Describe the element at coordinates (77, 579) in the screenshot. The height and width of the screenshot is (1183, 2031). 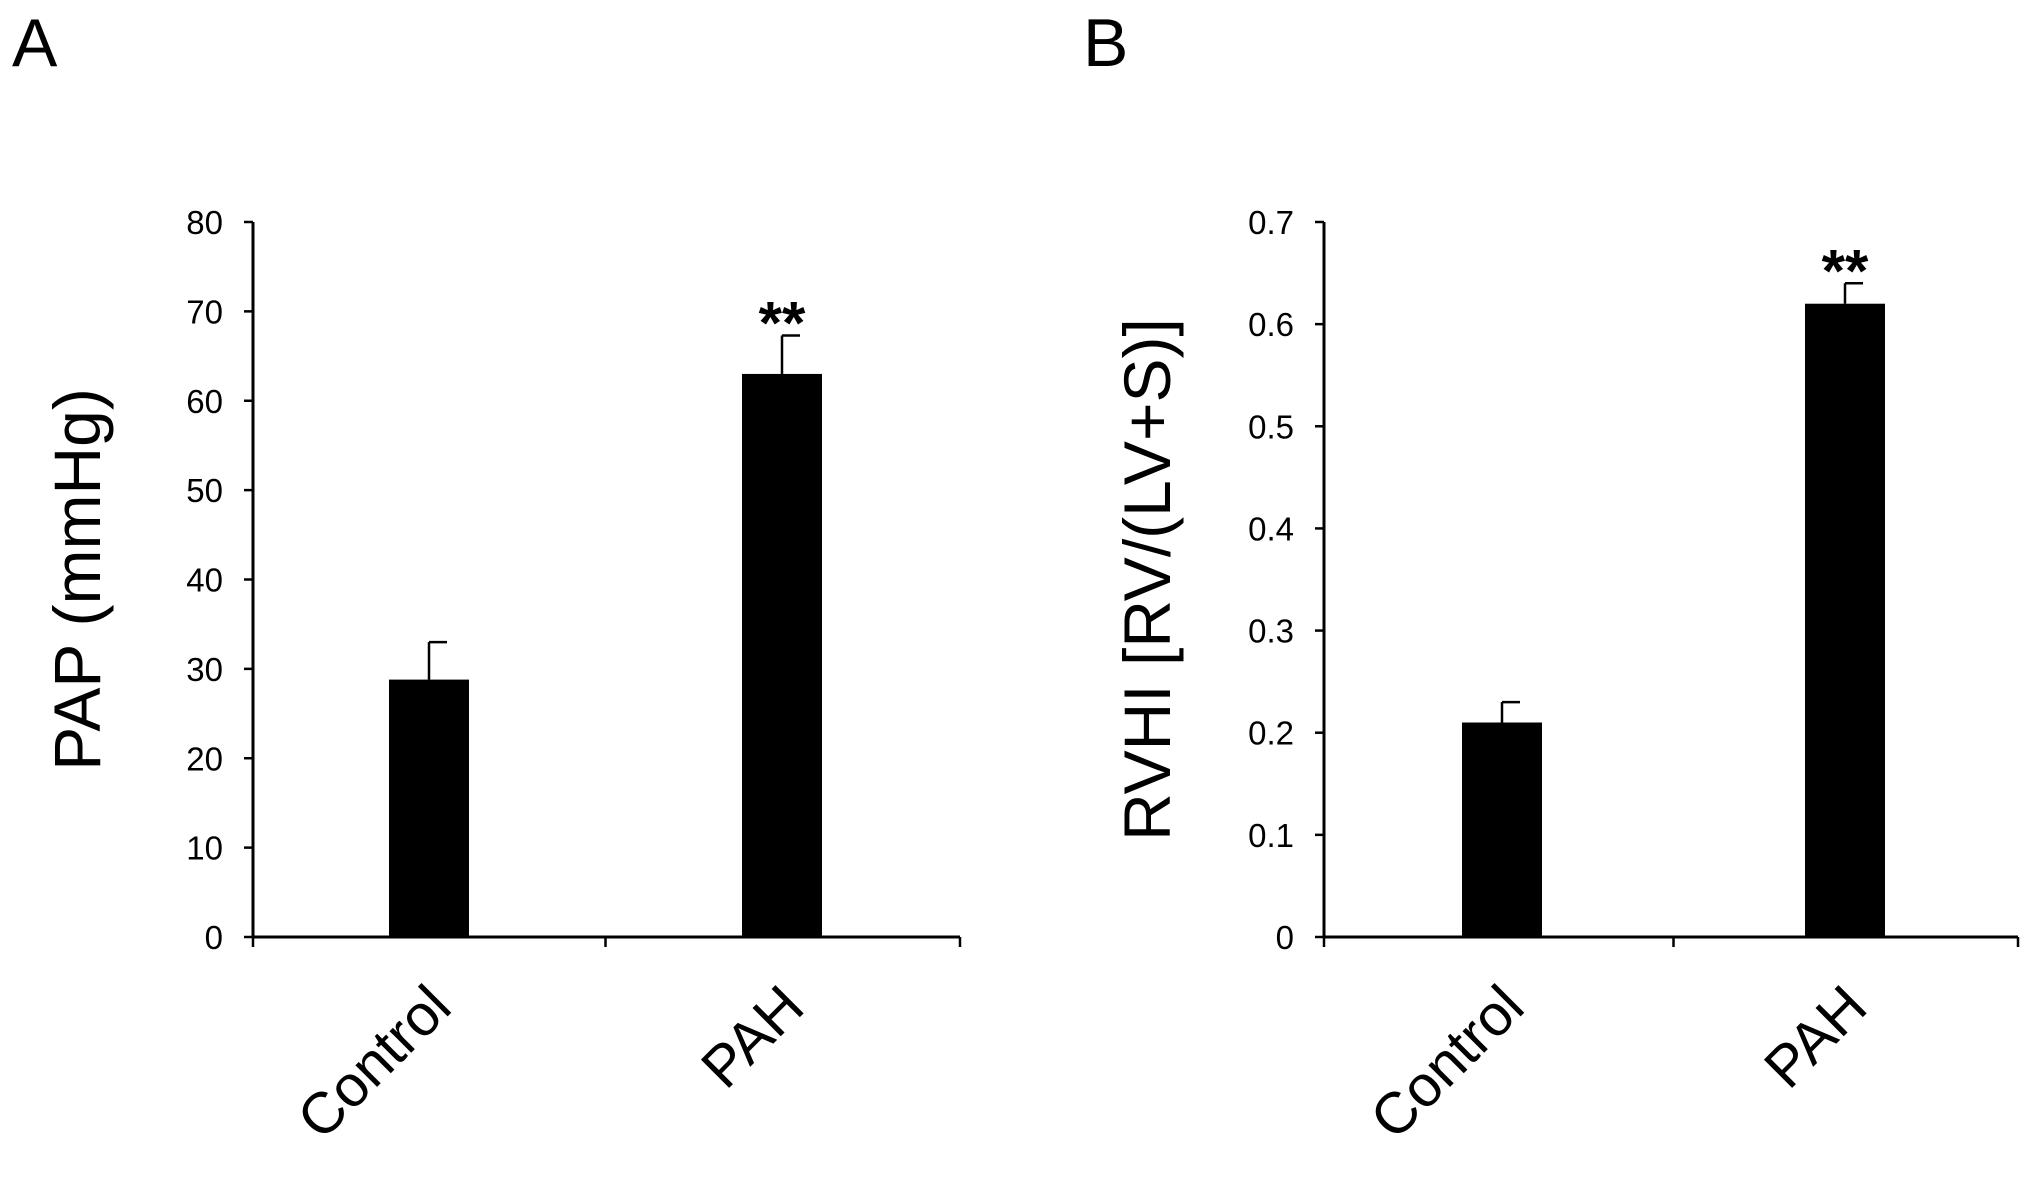
I see `y-axis-title: PAP (mmHg)` at that location.